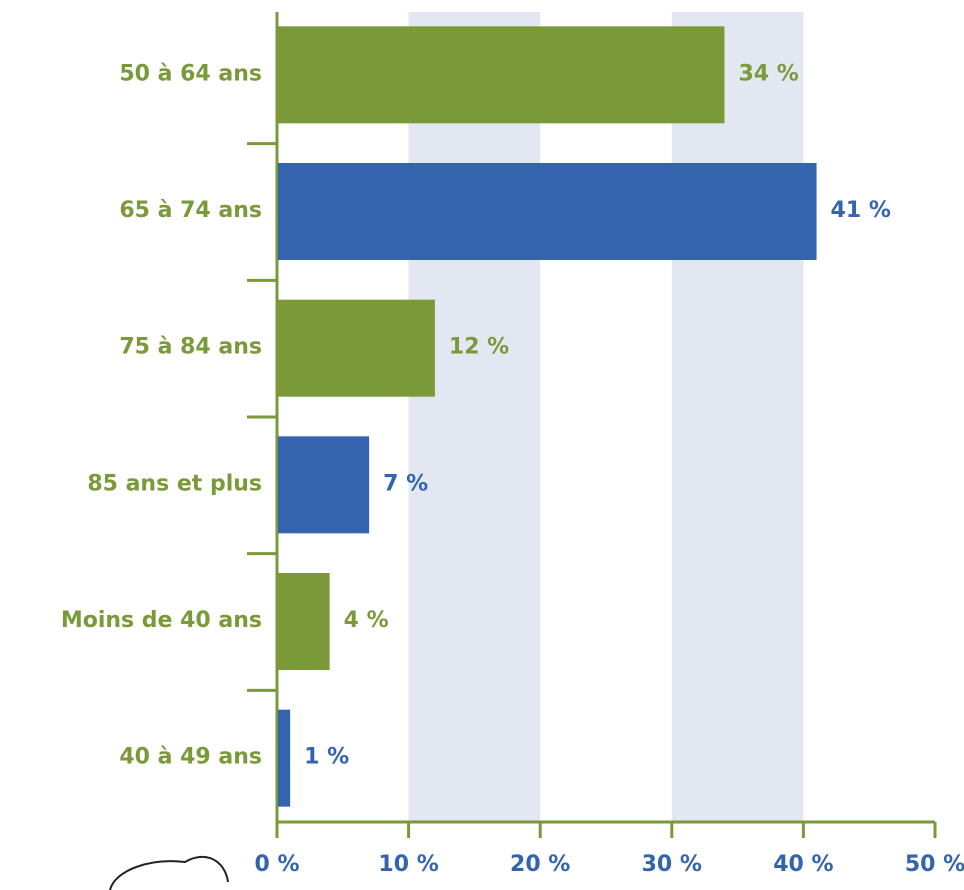 This screenshot has width=964, height=890. Describe the element at coordinates (408, 864) in the screenshot. I see `x-tick-label: 10 %` at that location.